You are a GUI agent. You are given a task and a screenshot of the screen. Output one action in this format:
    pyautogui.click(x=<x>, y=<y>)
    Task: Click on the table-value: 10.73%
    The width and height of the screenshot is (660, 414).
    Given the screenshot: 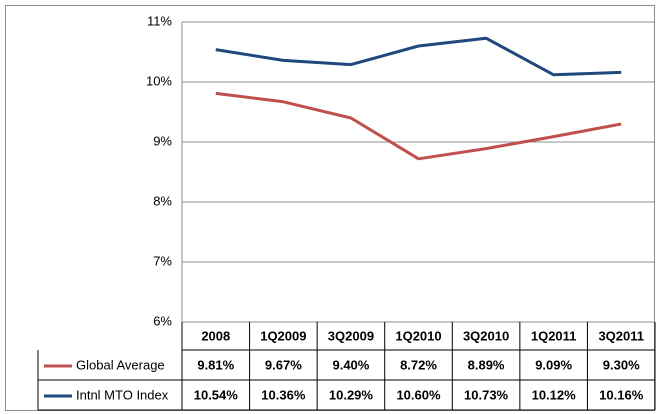 What is the action you would take?
    pyautogui.click(x=486, y=394)
    